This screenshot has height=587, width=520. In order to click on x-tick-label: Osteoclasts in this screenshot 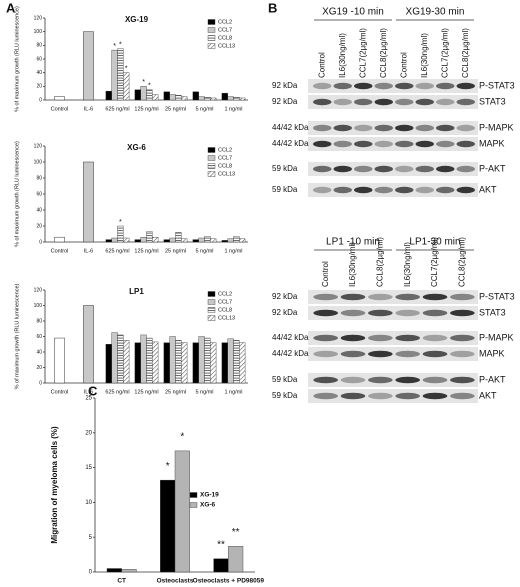, I will do `click(175, 581)`.